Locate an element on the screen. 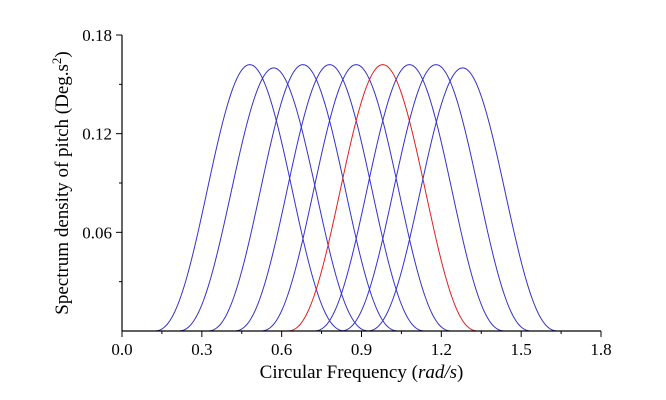 The width and height of the screenshot is (666, 400). y-tick-label: 0.12 is located at coordinates (97, 134).